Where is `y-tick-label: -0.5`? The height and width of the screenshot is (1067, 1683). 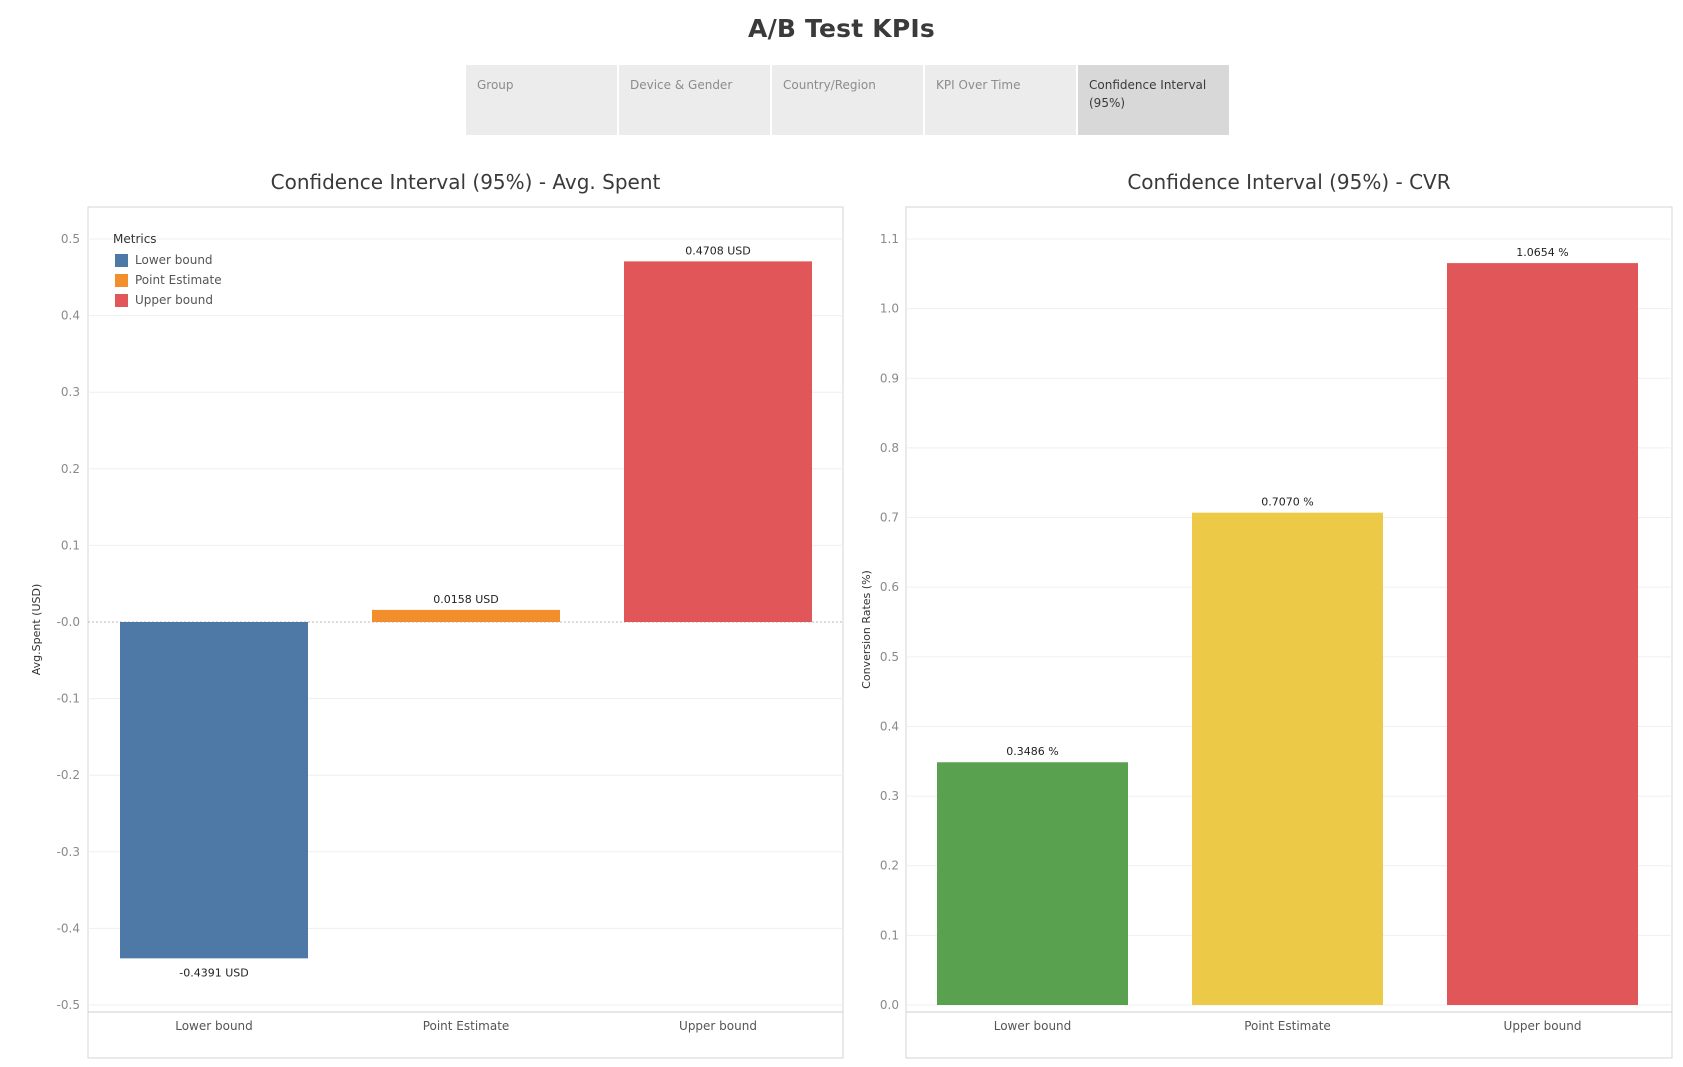 y-tick-label: -0.5 is located at coordinates (68, 1005).